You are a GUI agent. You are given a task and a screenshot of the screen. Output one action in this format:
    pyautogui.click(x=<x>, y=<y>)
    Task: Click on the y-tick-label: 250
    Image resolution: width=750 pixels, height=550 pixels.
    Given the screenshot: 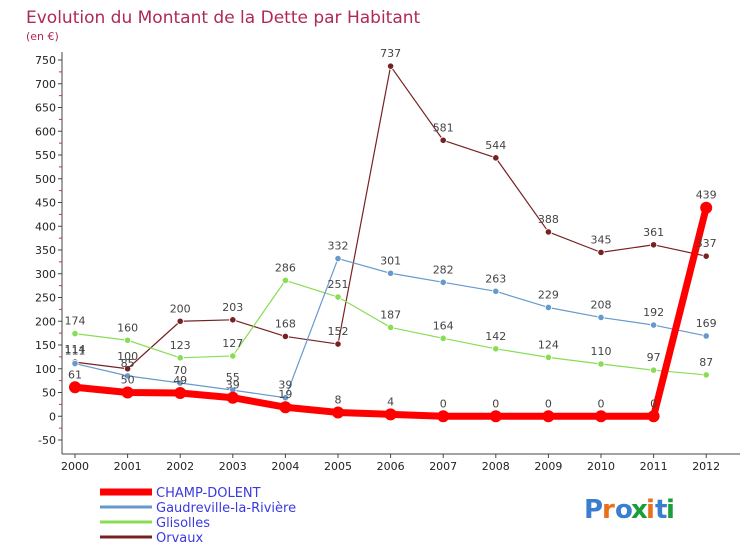 What is the action you would take?
    pyautogui.click(x=45, y=298)
    